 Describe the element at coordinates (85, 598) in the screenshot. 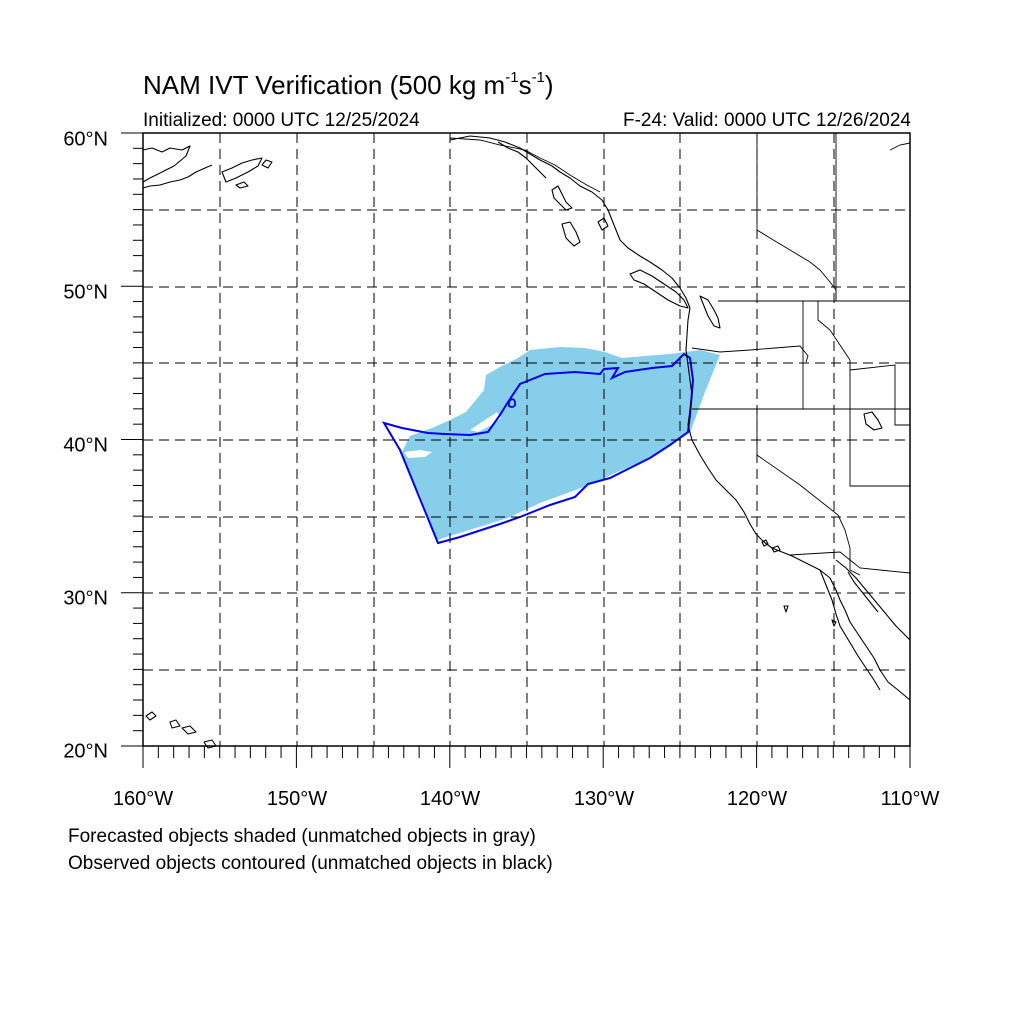

I see `lat-label: 30°N` at that location.